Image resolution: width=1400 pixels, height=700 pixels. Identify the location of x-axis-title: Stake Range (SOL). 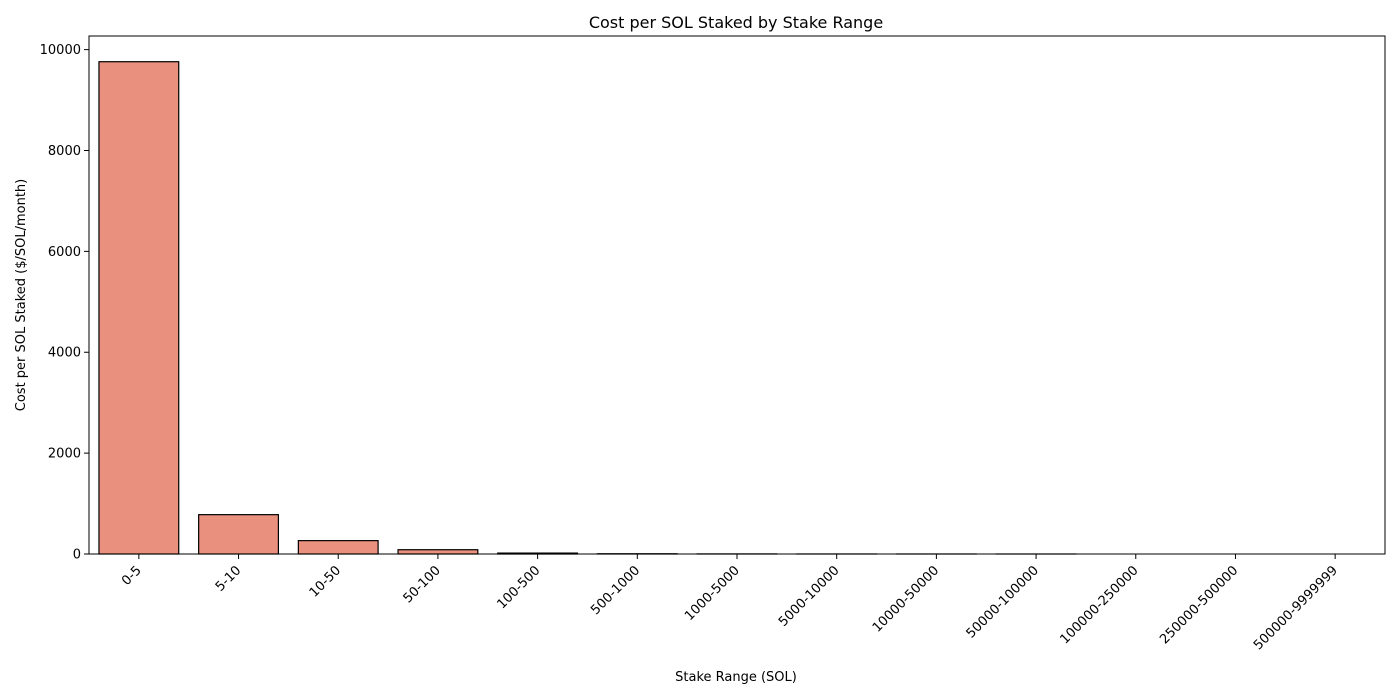
(736, 677).